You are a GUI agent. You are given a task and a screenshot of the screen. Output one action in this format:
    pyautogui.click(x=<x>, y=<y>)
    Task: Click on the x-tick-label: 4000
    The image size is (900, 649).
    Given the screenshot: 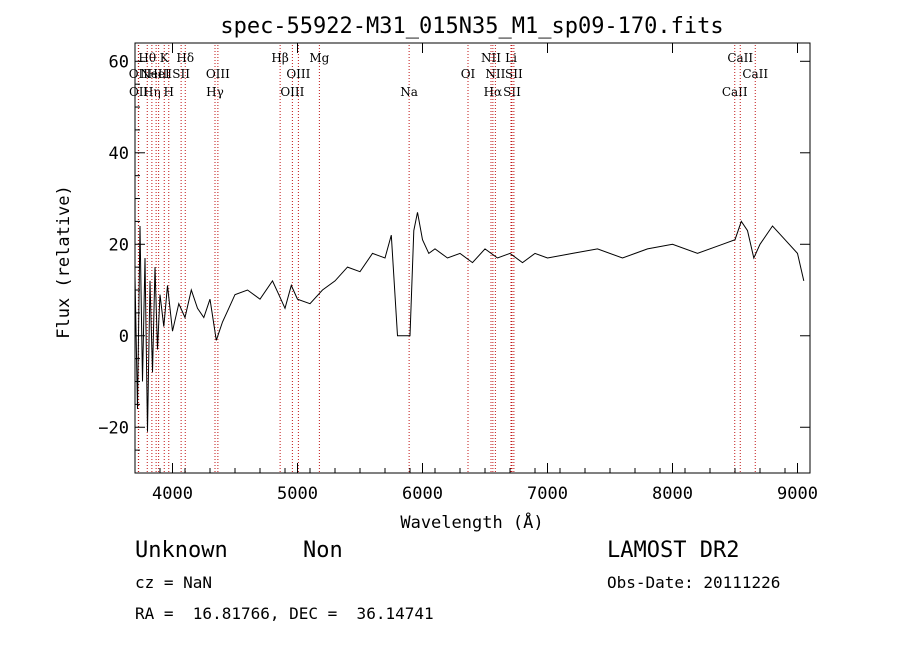 What is the action you would take?
    pyautogui.click(x=172, y=494)
    